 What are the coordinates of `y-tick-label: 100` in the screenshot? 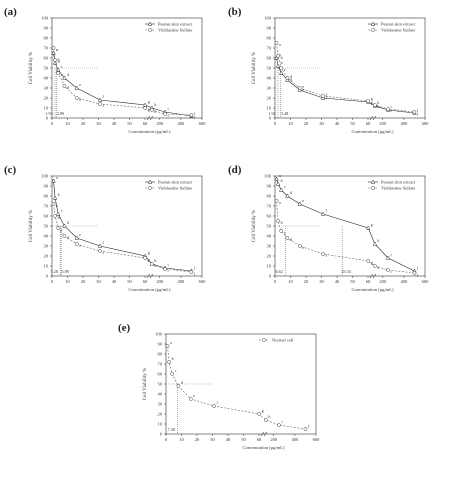 It's located at (45, 176).